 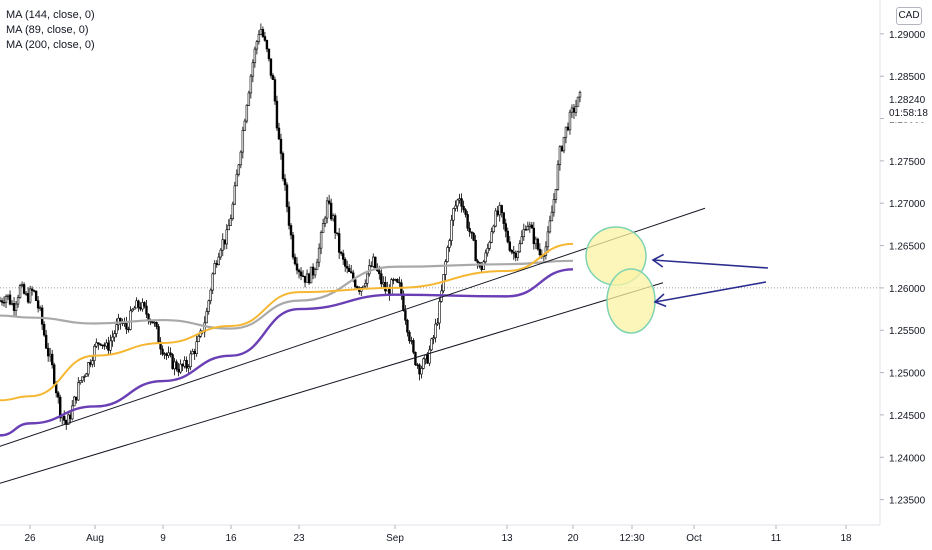 What do you see at coordinates (908, 113) in the screenshot?
I see `bar-countdown: 01:58:18` at bounding box center [908, 113].